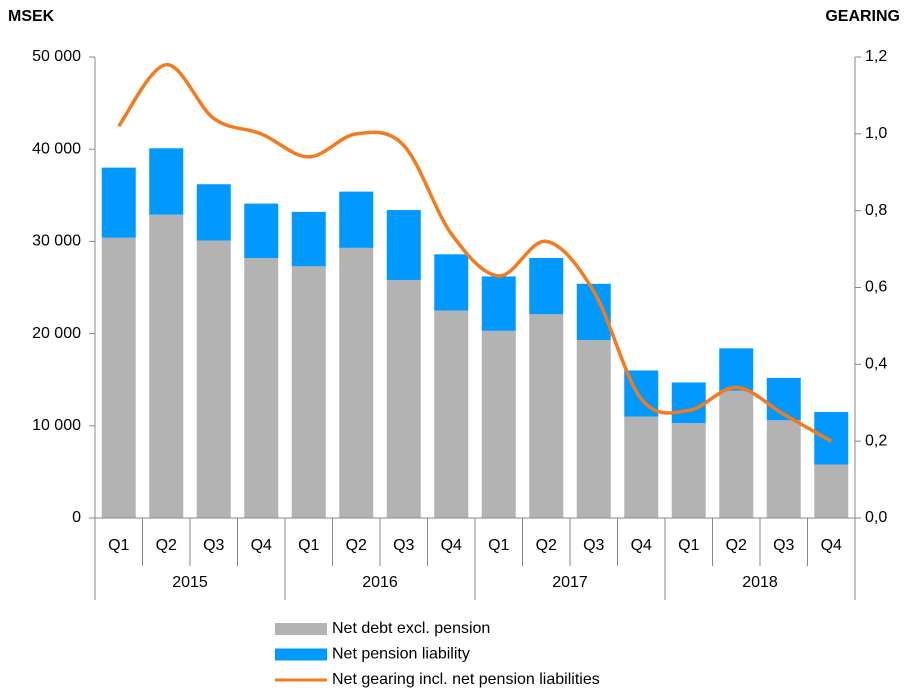 The image size is (910, 691). Describe the element at coordinates (56, 425) in the screenshot. I see `y-tick-label: 10 000` at that location.